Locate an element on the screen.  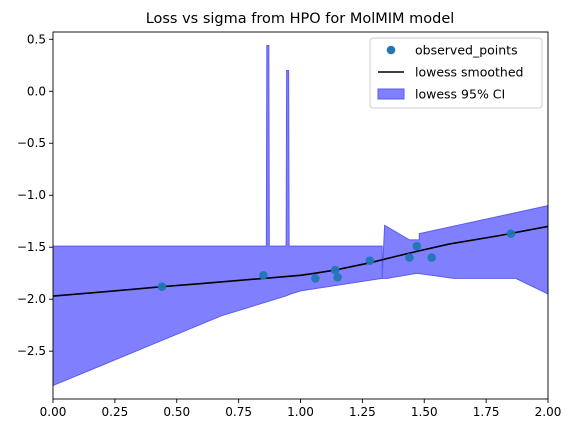
x-tick-label: 2.00 is located at coordinates (548, 412).